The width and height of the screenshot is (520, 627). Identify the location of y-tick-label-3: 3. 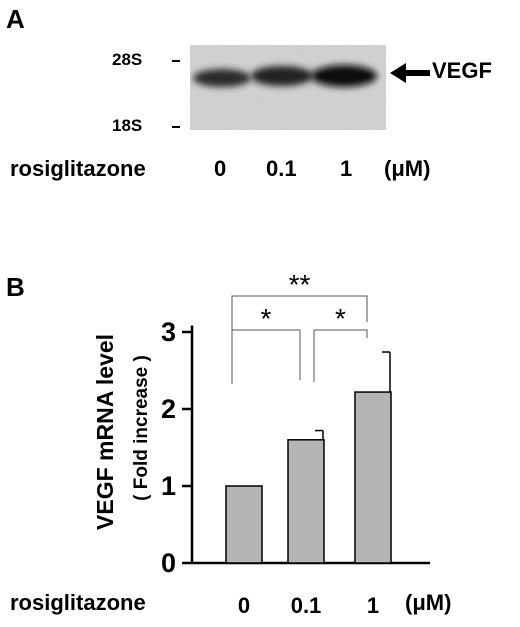
(168, 332).